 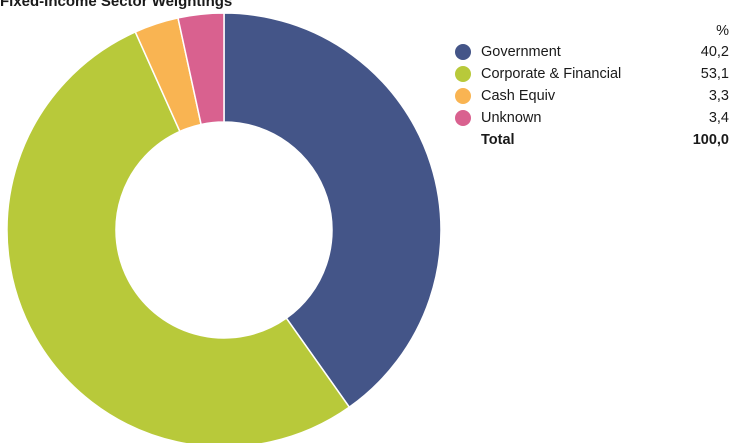 I want to click on legend-unit-header: %, so click(x=722, y=31).